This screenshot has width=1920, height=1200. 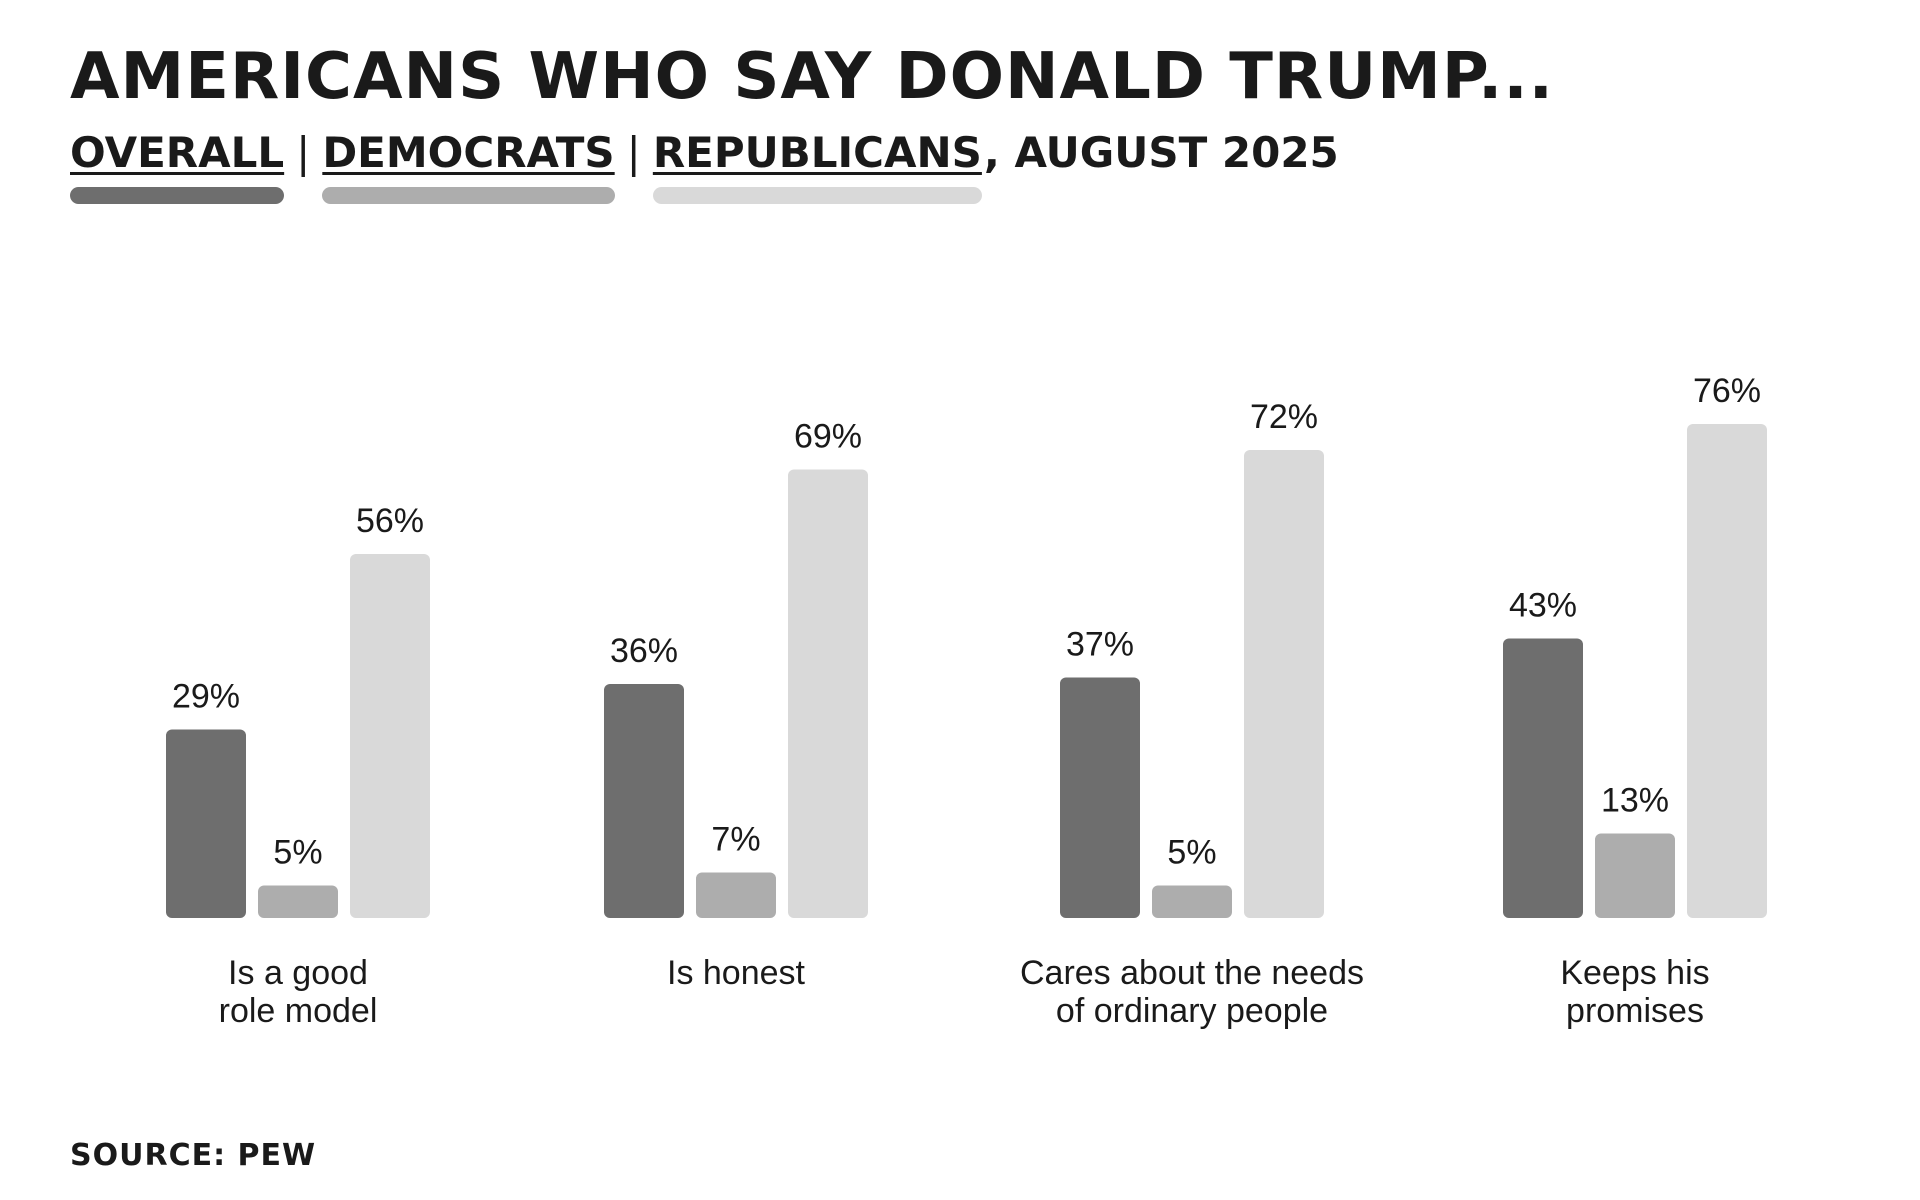 What do you see at coordinates (1161, 152) in the screenshot?
I see `subtitle-date: , AUGUST 2025` at bounding box center [1161, 152].